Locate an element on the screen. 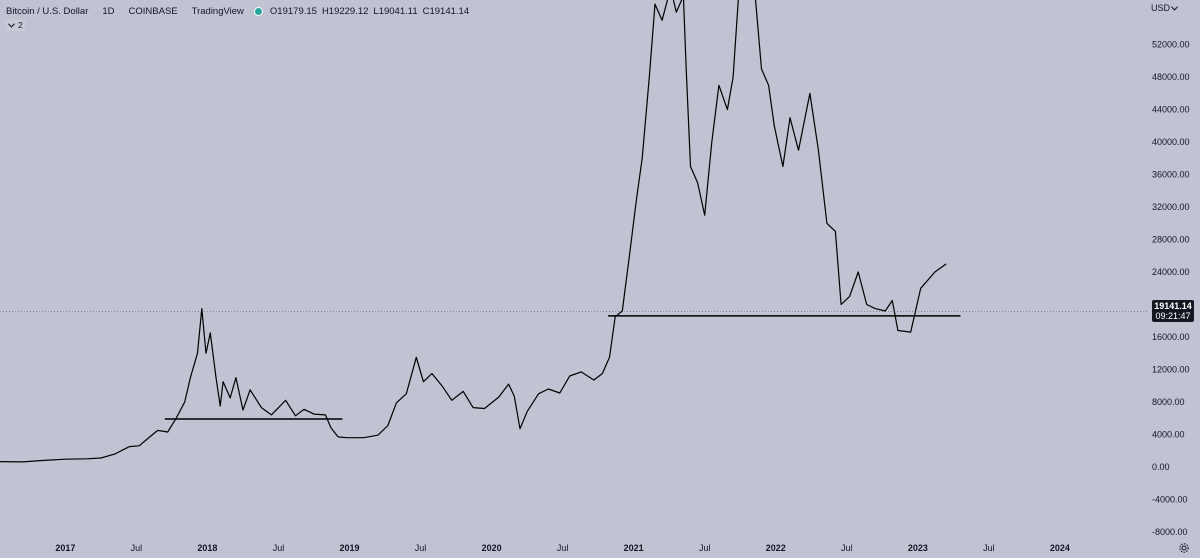  symbol-name: Bitcoin / U.S. Dollar is located at coordinates (47, 11).